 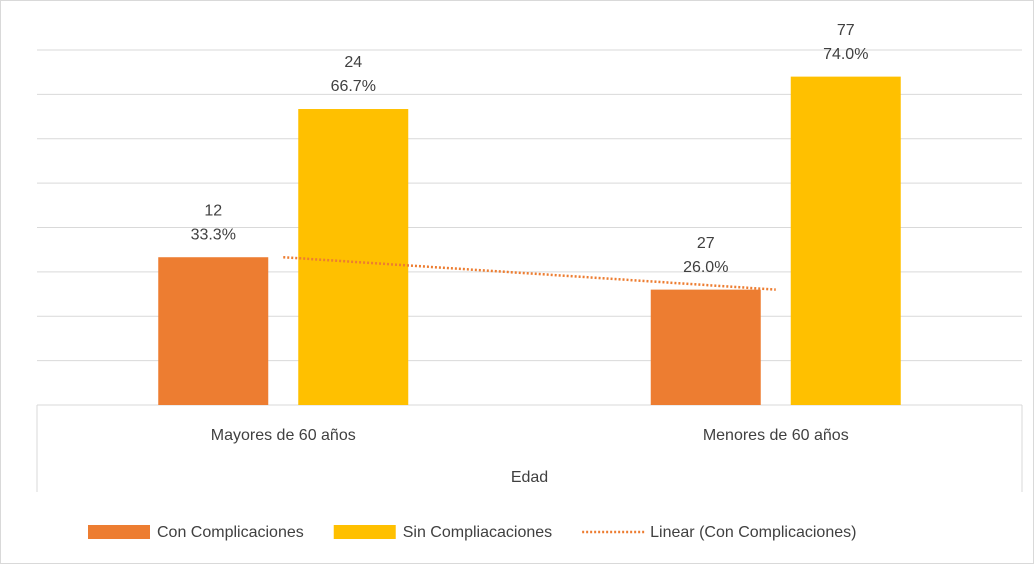 I want to click on legend-label: Linear (Con Complicaciones), so click(x=753, y=532).